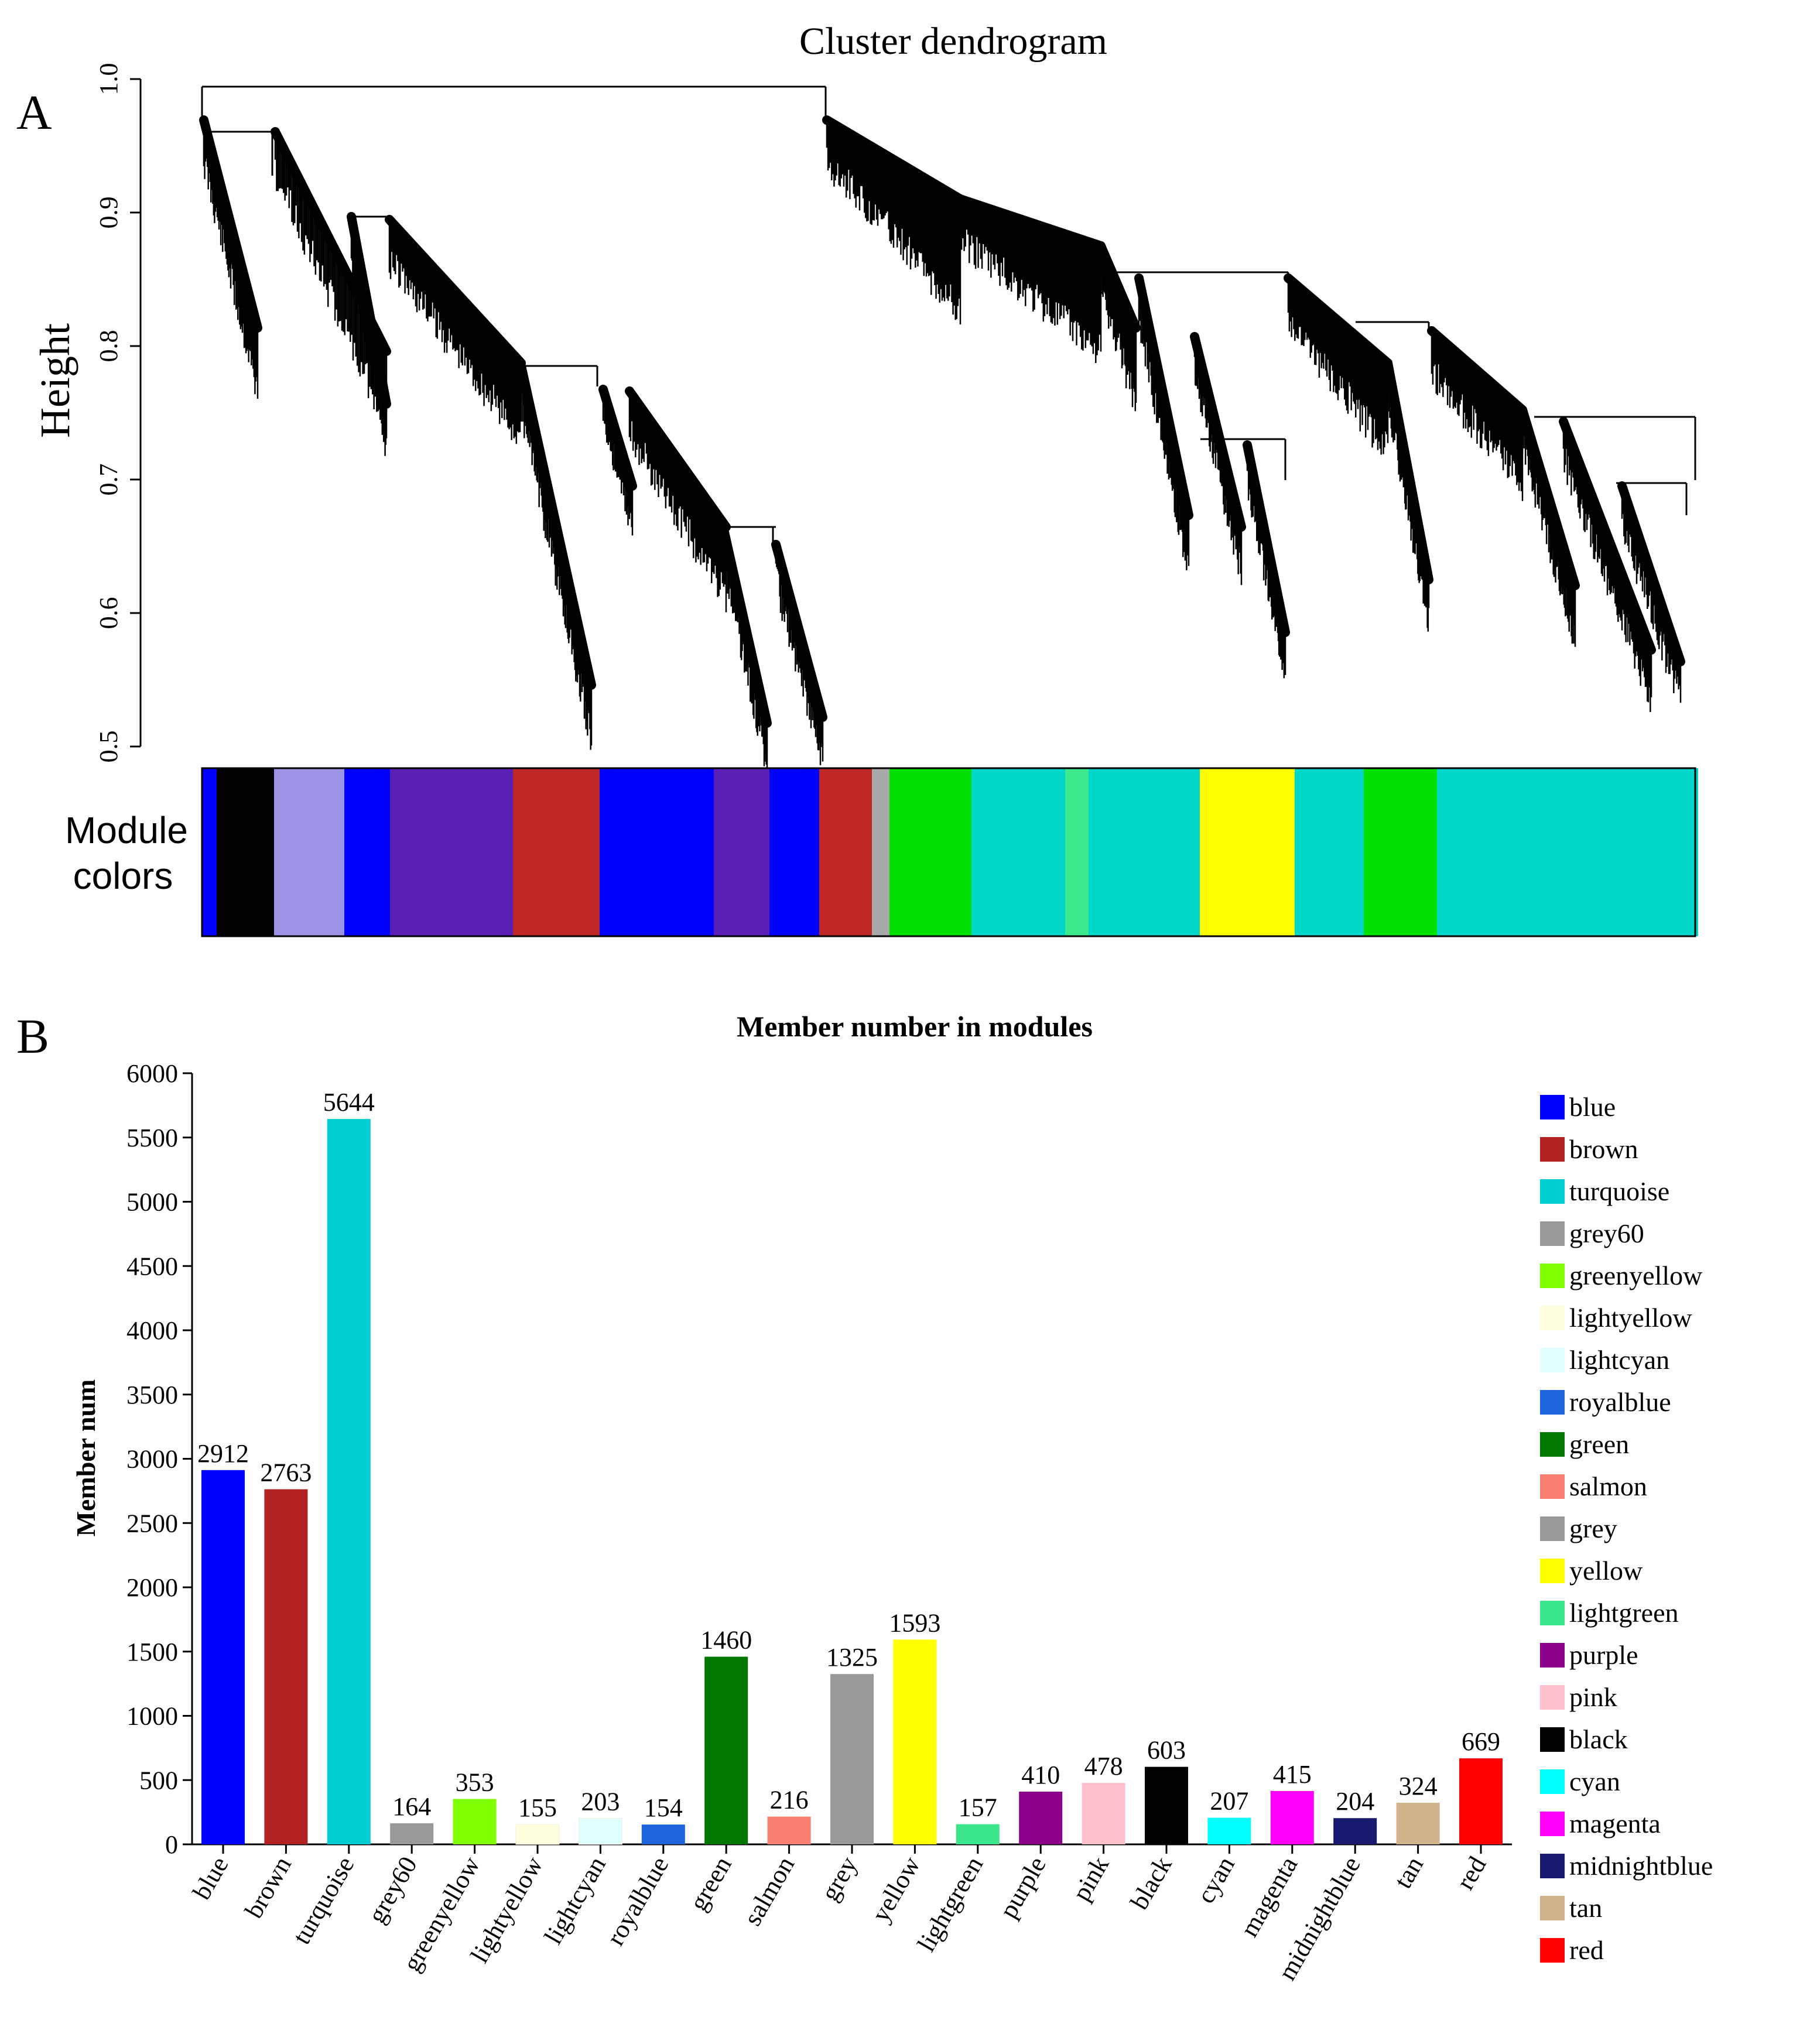 Image resolution: width=1793 pixels, height=2044 pixels. Describe the element at coordinates (1552, 1233) in the screenshot. I see `legend-swatch-grey60` at that location.